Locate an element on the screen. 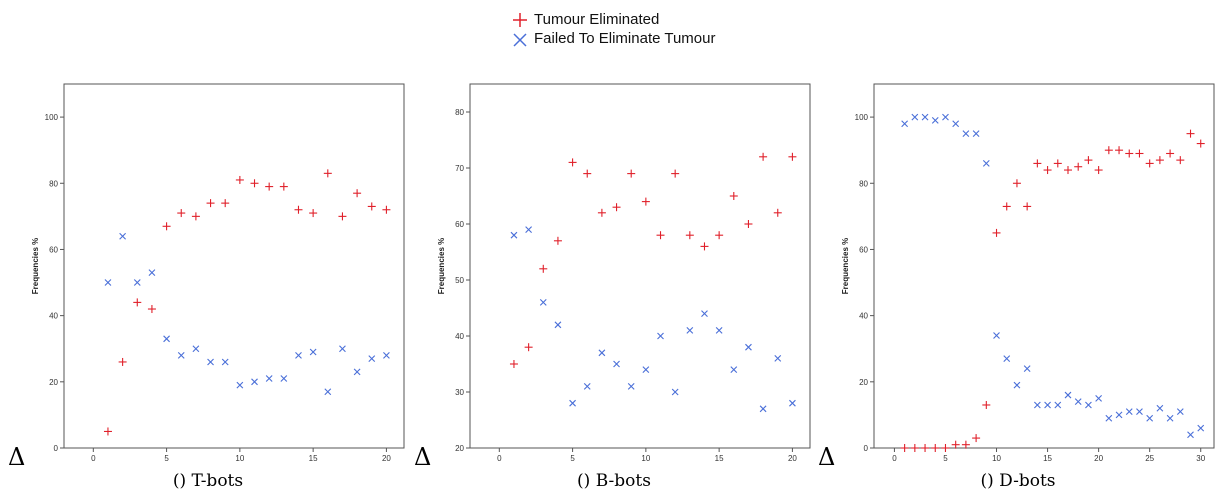 The width and height of the screenshot is (1218, 499). cross-marker-icon is located at coordinates (520, 40).